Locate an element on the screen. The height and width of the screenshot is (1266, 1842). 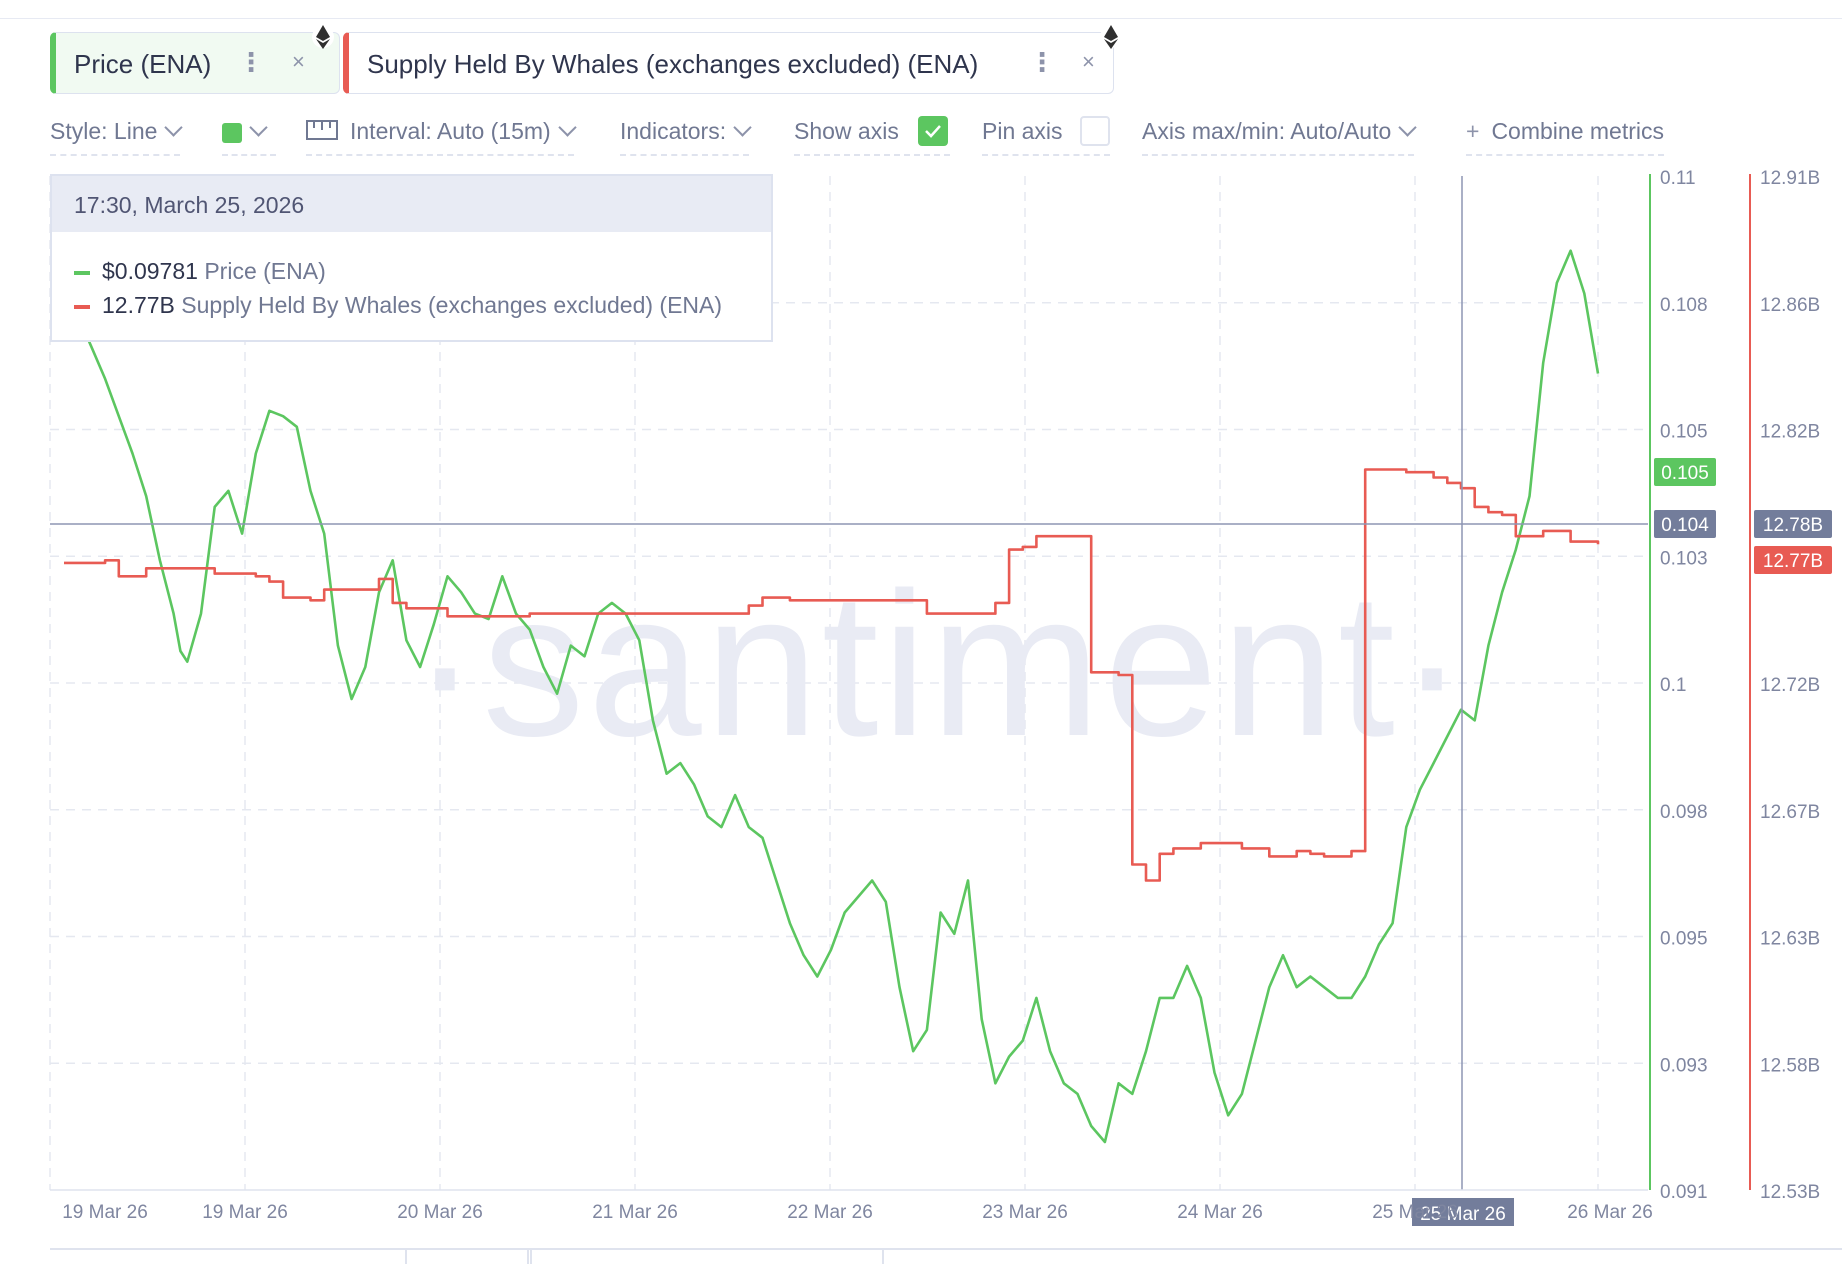
x-axis-tick-label: 23 Mar 26 is located at coordinates (1025, 1212).